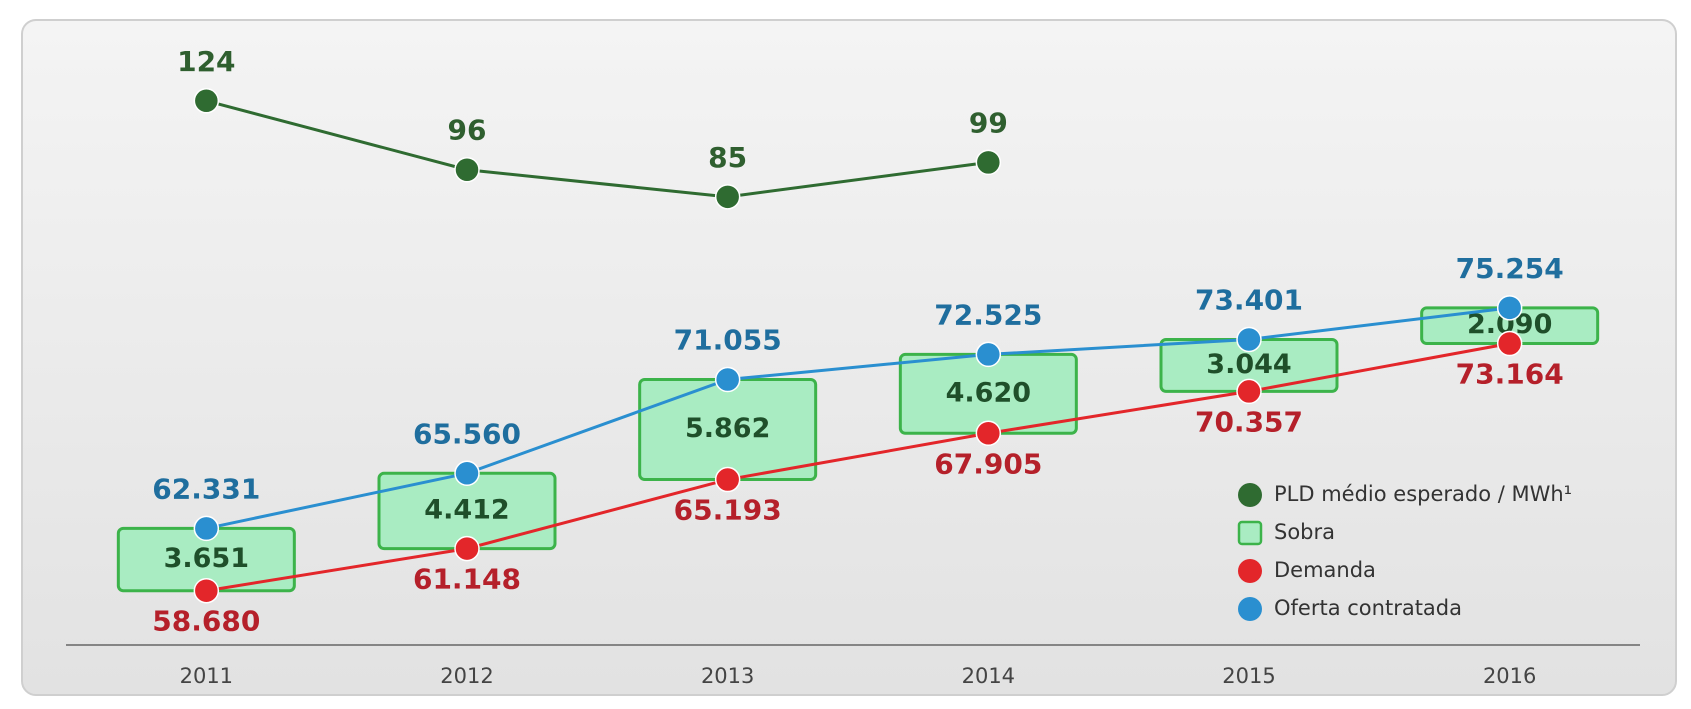 This screenshot has width=1691, height=709. What do you see at coordinates (988, 463) in the screenshot?
I see `data-label: 67.905` at bounding box center [988, 463].